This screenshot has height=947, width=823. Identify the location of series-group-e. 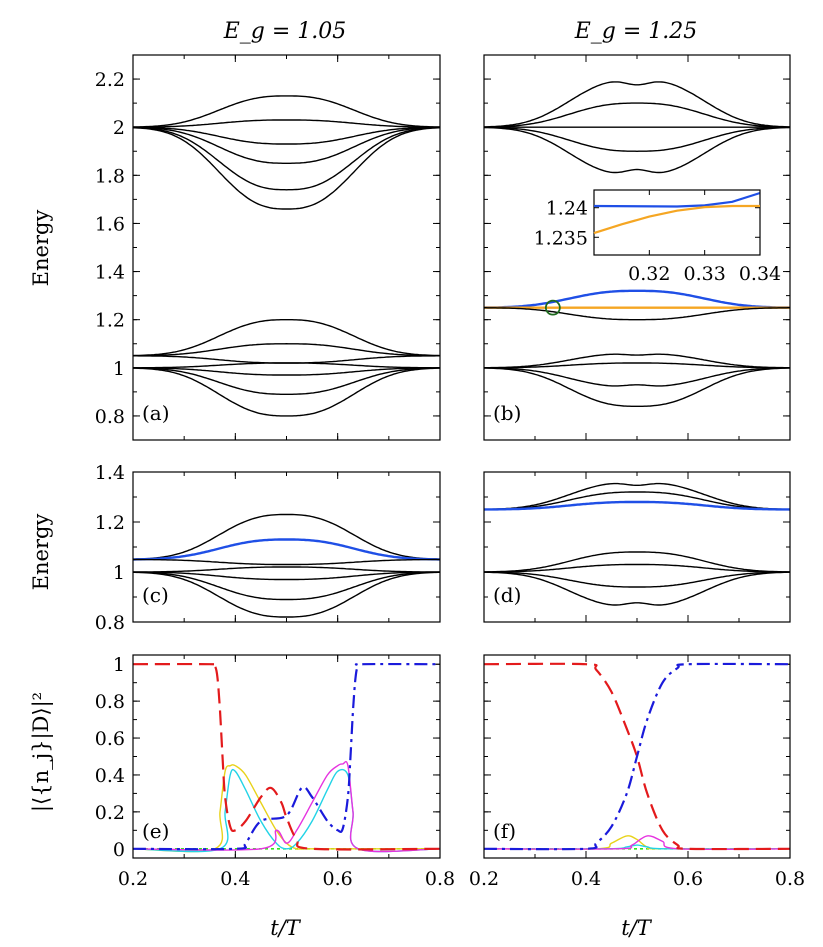
(286, 757).